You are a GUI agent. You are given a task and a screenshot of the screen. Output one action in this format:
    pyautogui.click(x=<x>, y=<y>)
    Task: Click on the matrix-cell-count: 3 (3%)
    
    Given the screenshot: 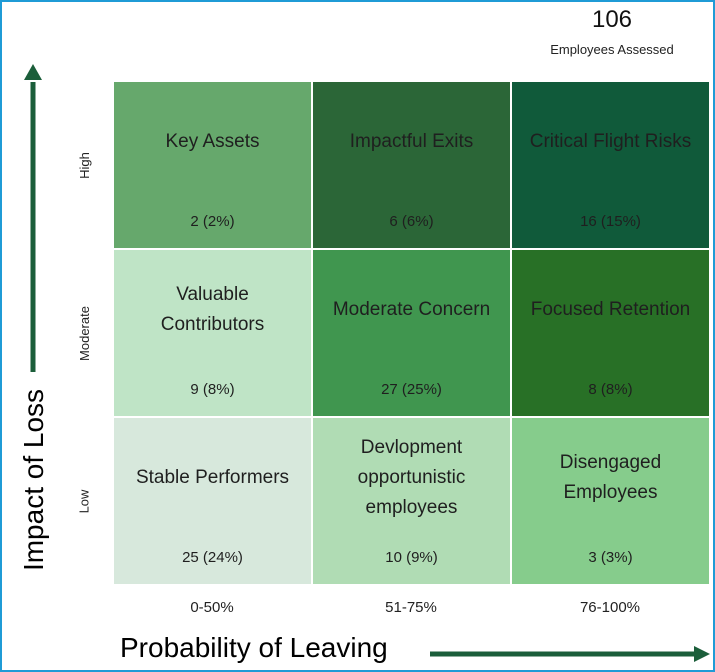 What is the action you would take?
    pyautogui.click(x=610, y=557)
    